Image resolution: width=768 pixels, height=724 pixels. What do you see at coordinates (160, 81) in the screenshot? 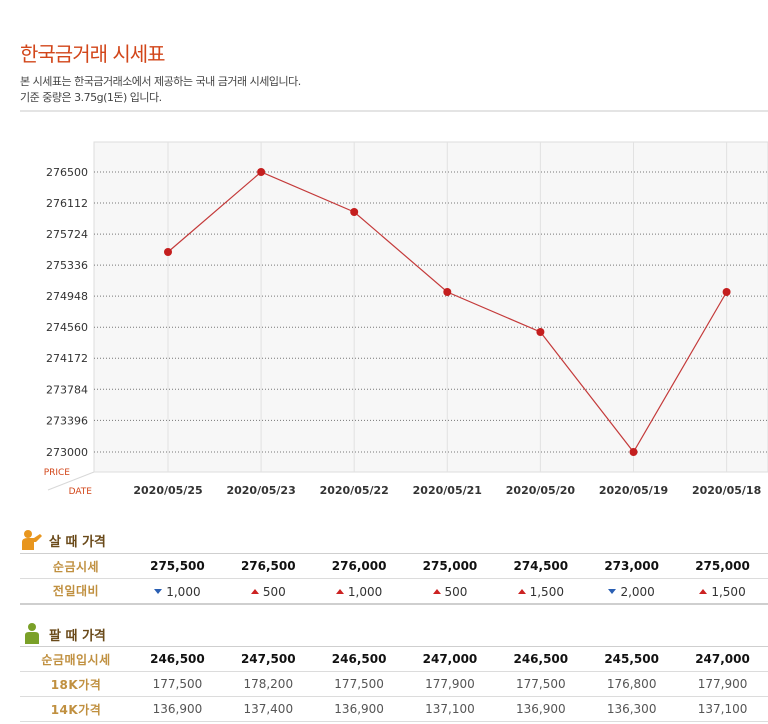
I see `page-description: 본 시세표는 한국금거래소에서 제공하는 국내 금거래 시세입니다.` at bounding box center [160, 81].